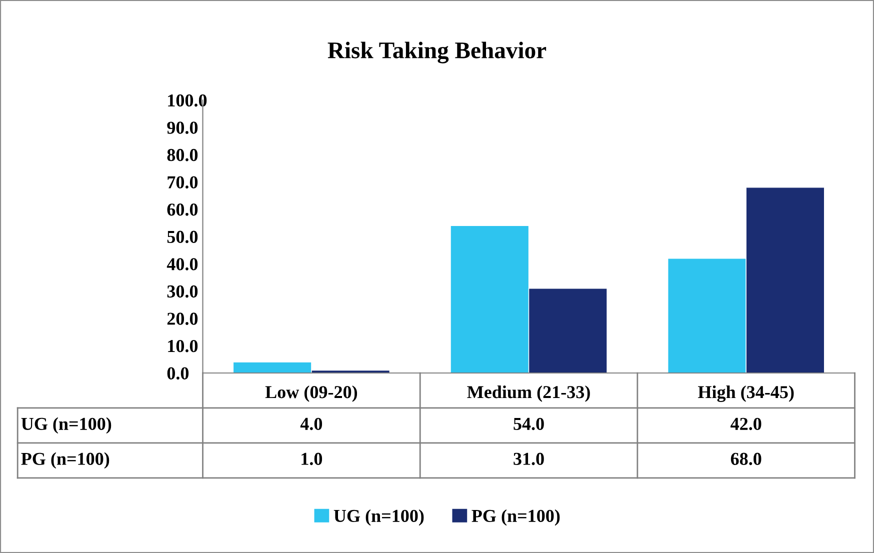 The height and width of the screenshot is (553, 874). What do you see at coordinates (379, 517) in the screenshot?
I see `legend-label: UG (n=100)` at bounding box center [379, 517].